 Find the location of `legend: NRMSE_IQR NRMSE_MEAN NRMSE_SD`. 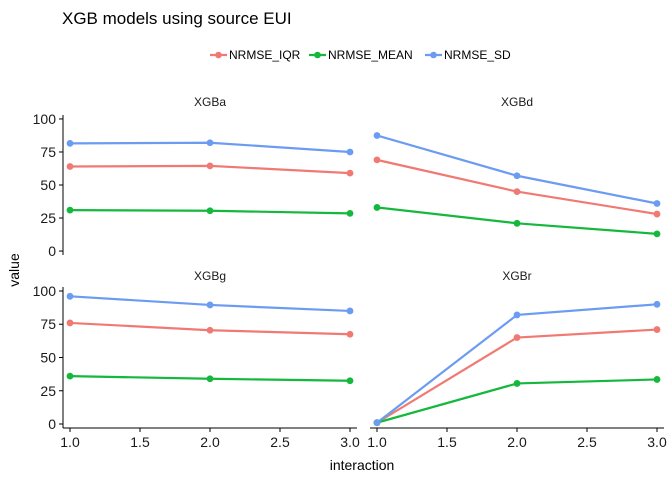

legend: NRMSE_IQR NRMSE_MEAN NRMSE_SD is located at coordinates (360, 55).